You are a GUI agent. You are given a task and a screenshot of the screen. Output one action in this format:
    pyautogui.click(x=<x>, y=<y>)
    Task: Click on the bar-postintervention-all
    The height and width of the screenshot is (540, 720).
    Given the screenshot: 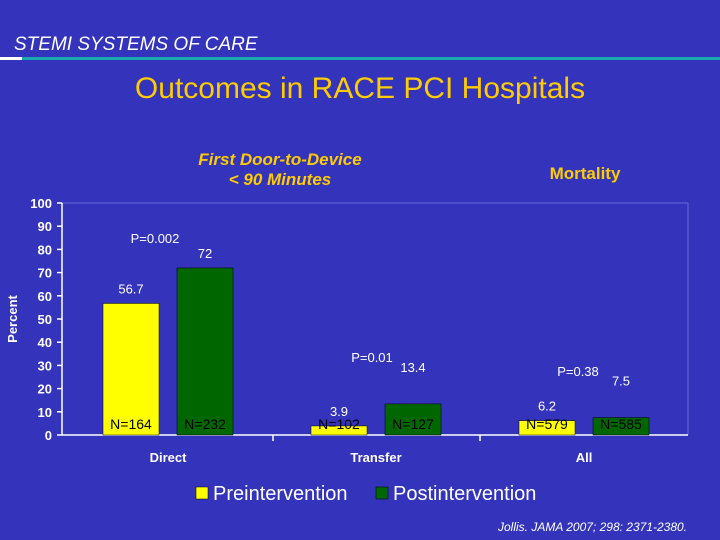 What is the action you would take?
    pyautogui.click(x=621, y=426)
    